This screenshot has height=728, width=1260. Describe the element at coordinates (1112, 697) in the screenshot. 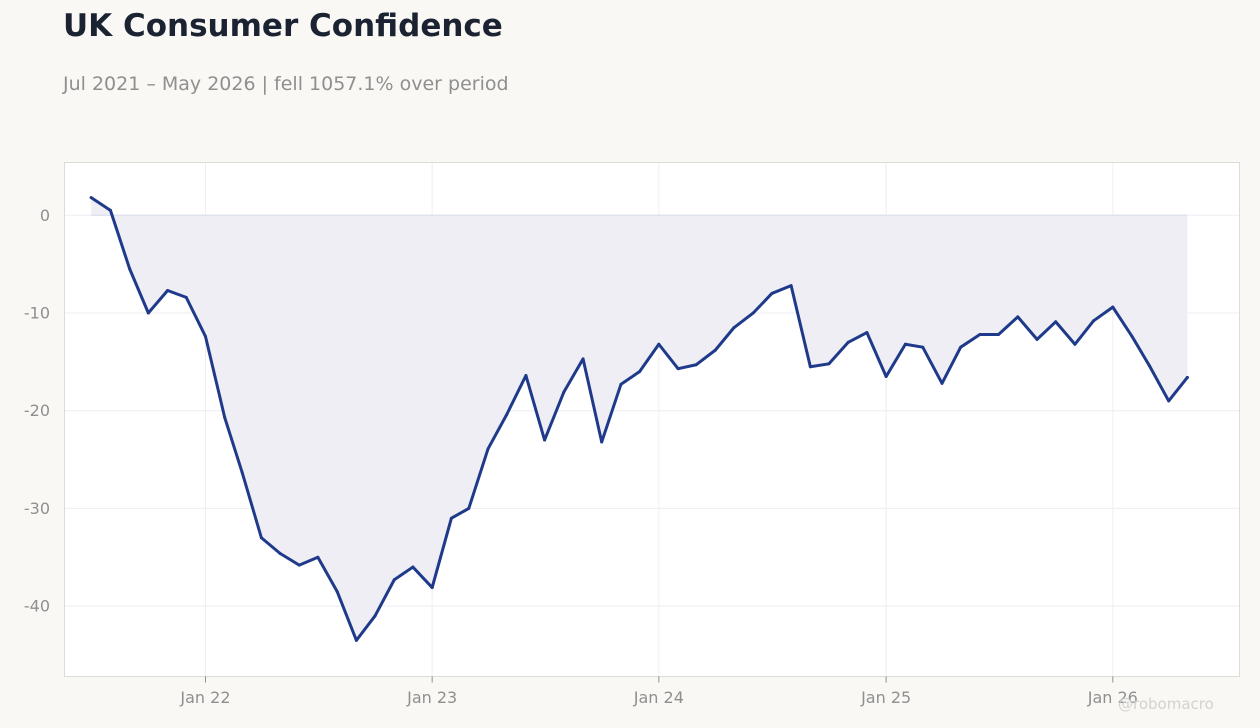

I see `x-tick-label: Jan 26` at that location.